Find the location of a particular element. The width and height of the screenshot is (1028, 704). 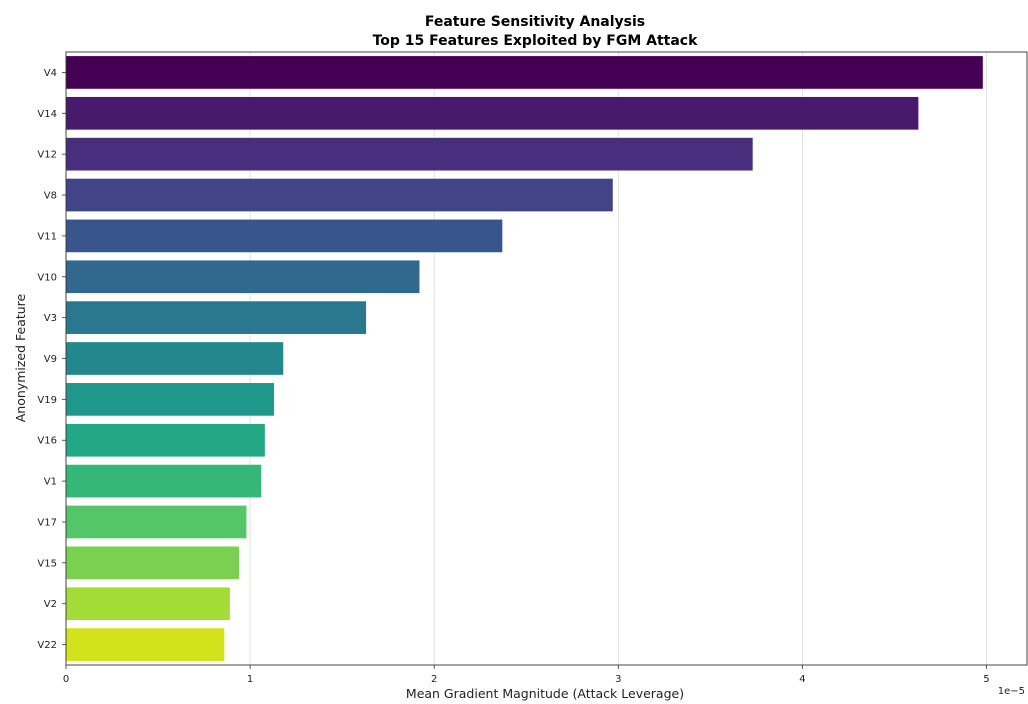

y-tick-label: V16 is located at coordinates (47, 441).